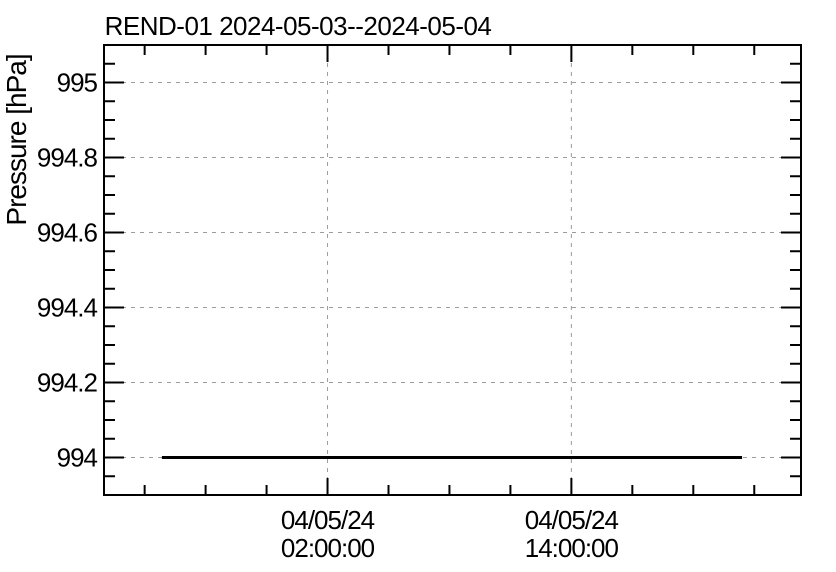  What do you see at coordinates (67, 308) in the screenshot?
I see `y-tick-label: 994.4` at bounding box center [67, 308].